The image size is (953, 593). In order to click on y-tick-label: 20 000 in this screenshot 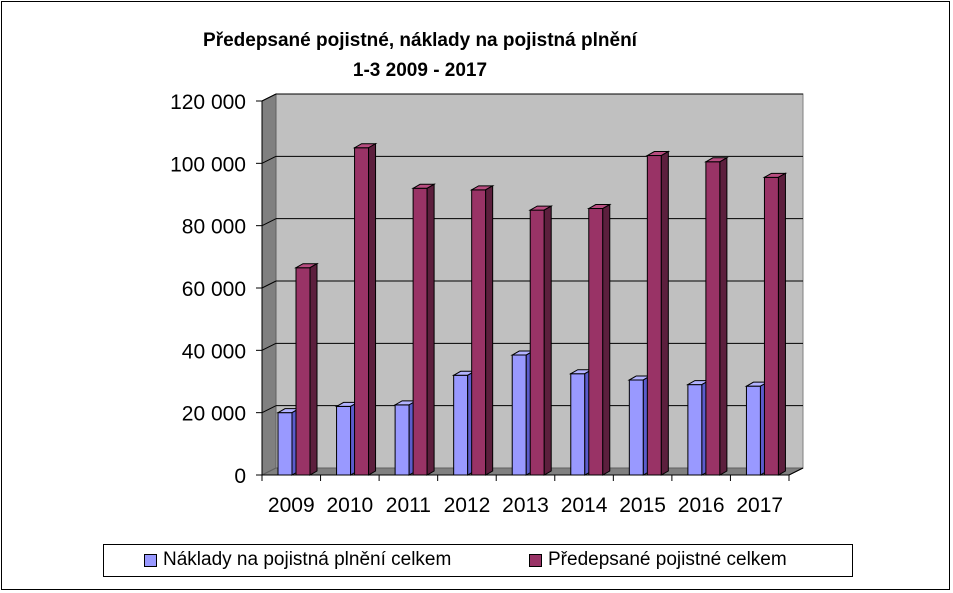, I will do `click(214, 414)`.